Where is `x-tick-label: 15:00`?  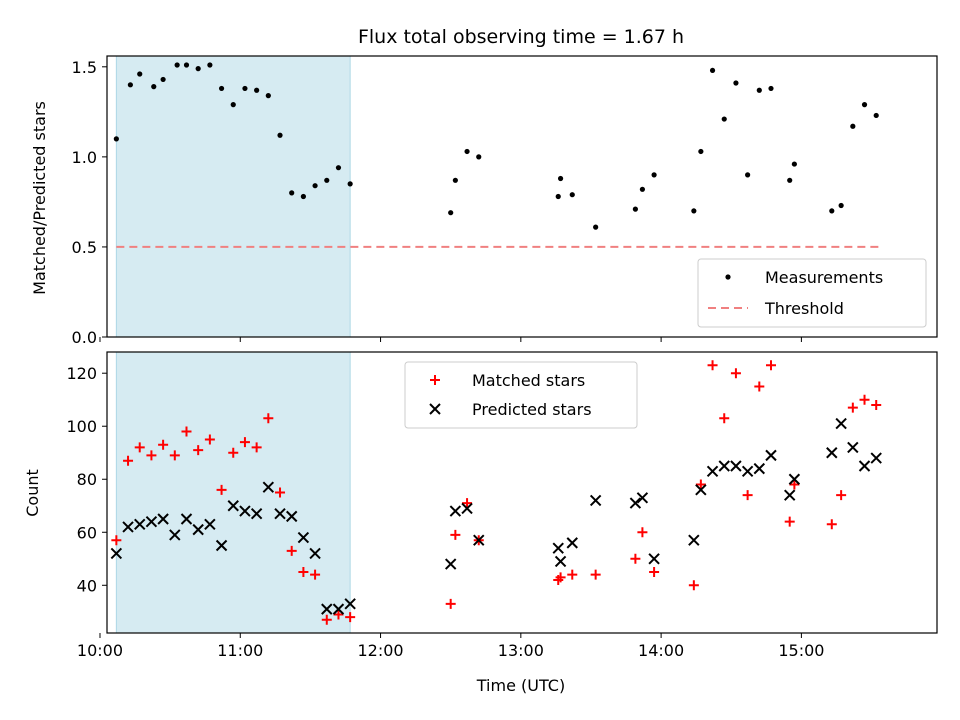
x-tick-label: 15:00 is located at coordinates (801, 650).